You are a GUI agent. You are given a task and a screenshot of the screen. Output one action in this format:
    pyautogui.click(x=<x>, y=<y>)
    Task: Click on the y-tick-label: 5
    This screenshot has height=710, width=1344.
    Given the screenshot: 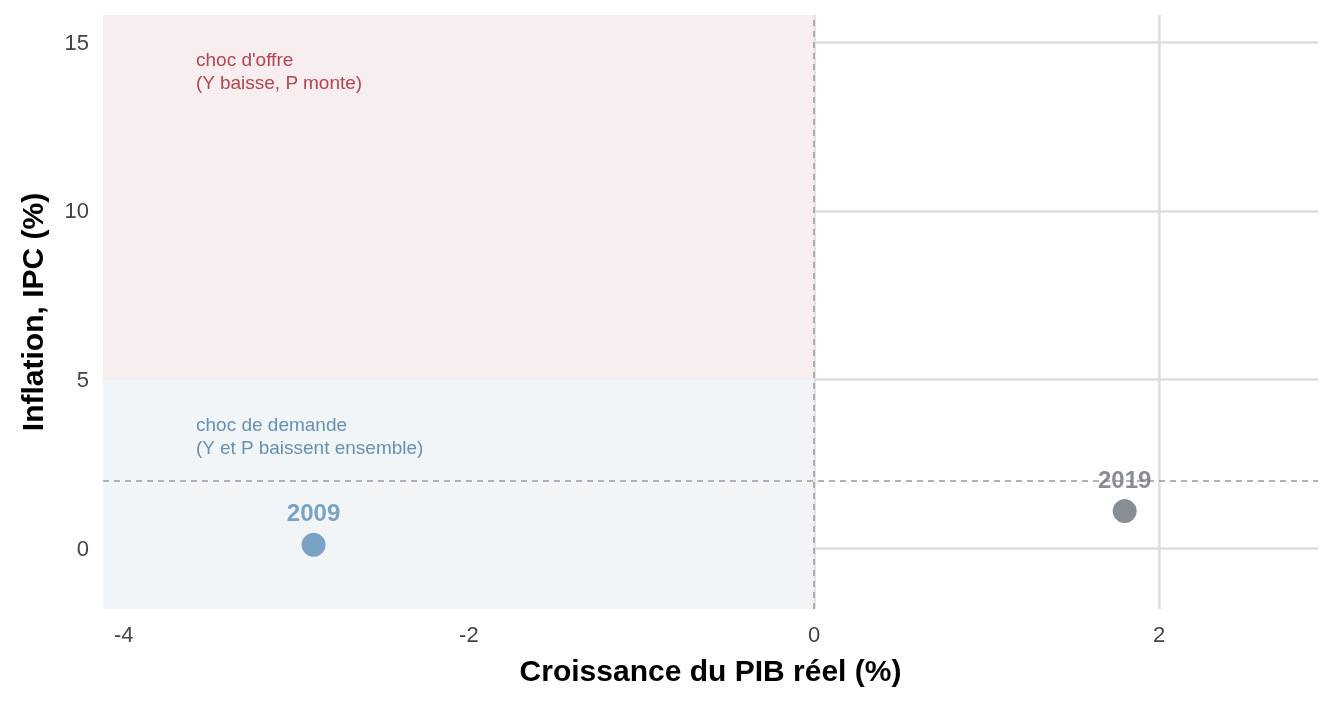 What is the action you would take?
    pyautogui.click(x=82, y=379)
    